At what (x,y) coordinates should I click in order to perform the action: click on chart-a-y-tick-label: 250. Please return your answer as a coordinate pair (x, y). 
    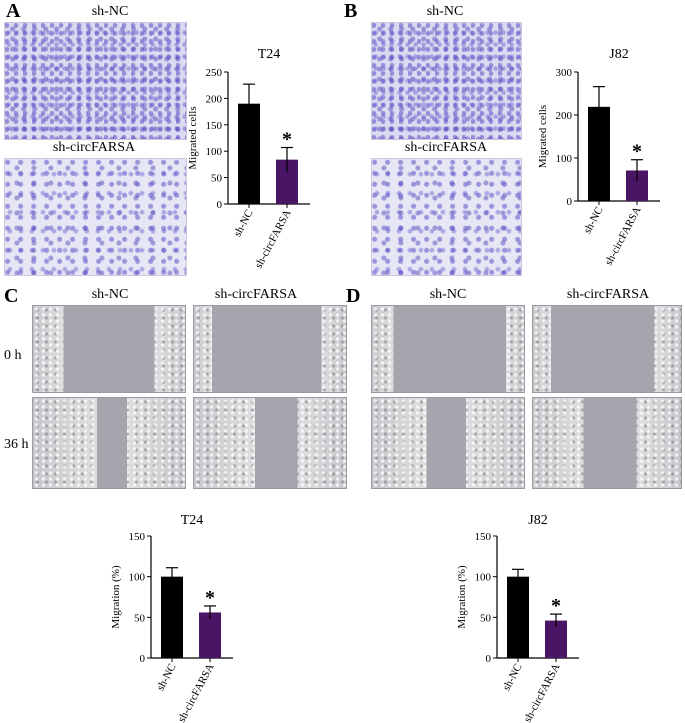
    Looking at the image, I should click on (214, 73).